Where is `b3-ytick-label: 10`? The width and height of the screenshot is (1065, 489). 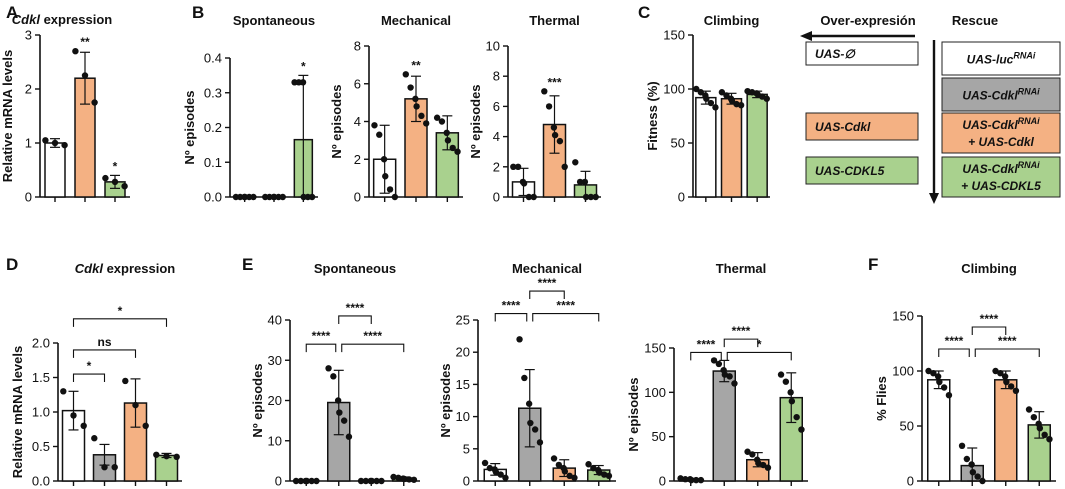 b3-ytick-label: 10 is located at coordinates (493, 46).